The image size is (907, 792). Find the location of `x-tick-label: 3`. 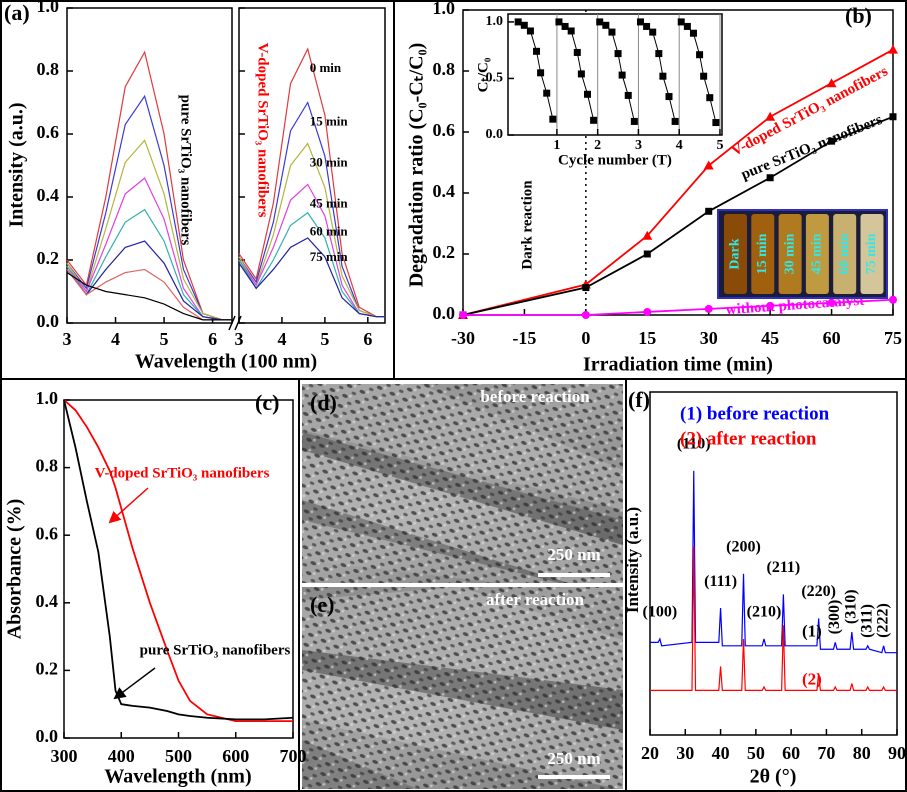

x-tick-label: 3 is located at coordinates (67, 339).